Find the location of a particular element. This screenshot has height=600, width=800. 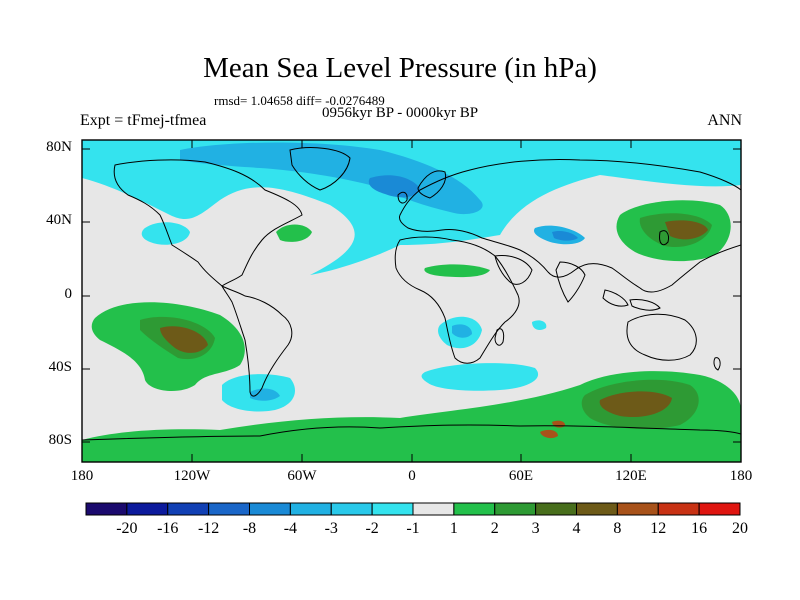

positive-anomaly-north-atlantic is located at coordinates (294, 233).